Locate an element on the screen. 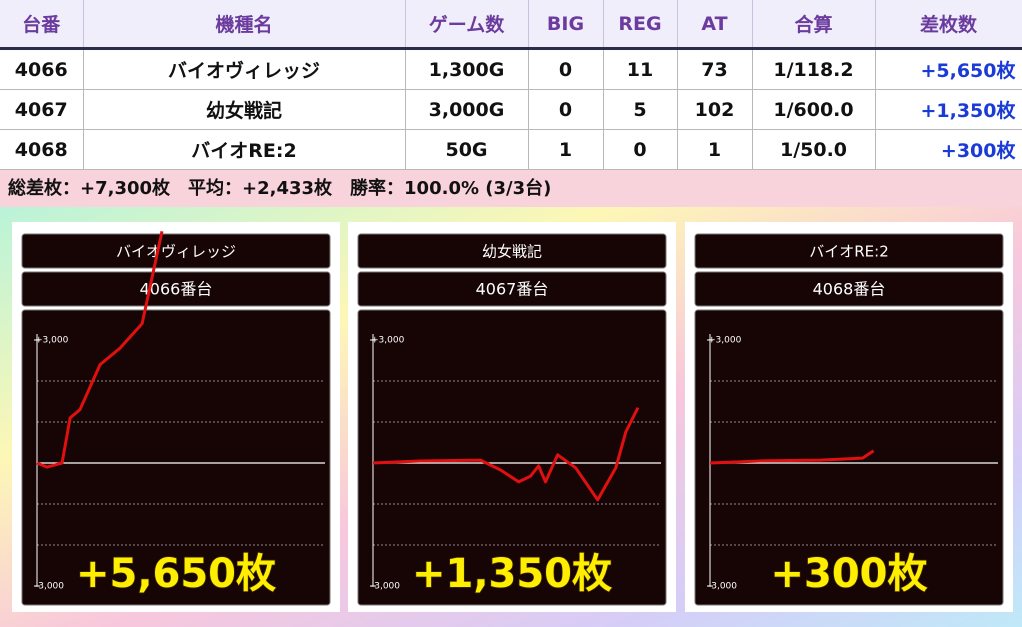  table-row: 4067 幼女戦記 3,000G 0 5 102 1/600.0 +1,350枚 is located at coordinates (511, 109).